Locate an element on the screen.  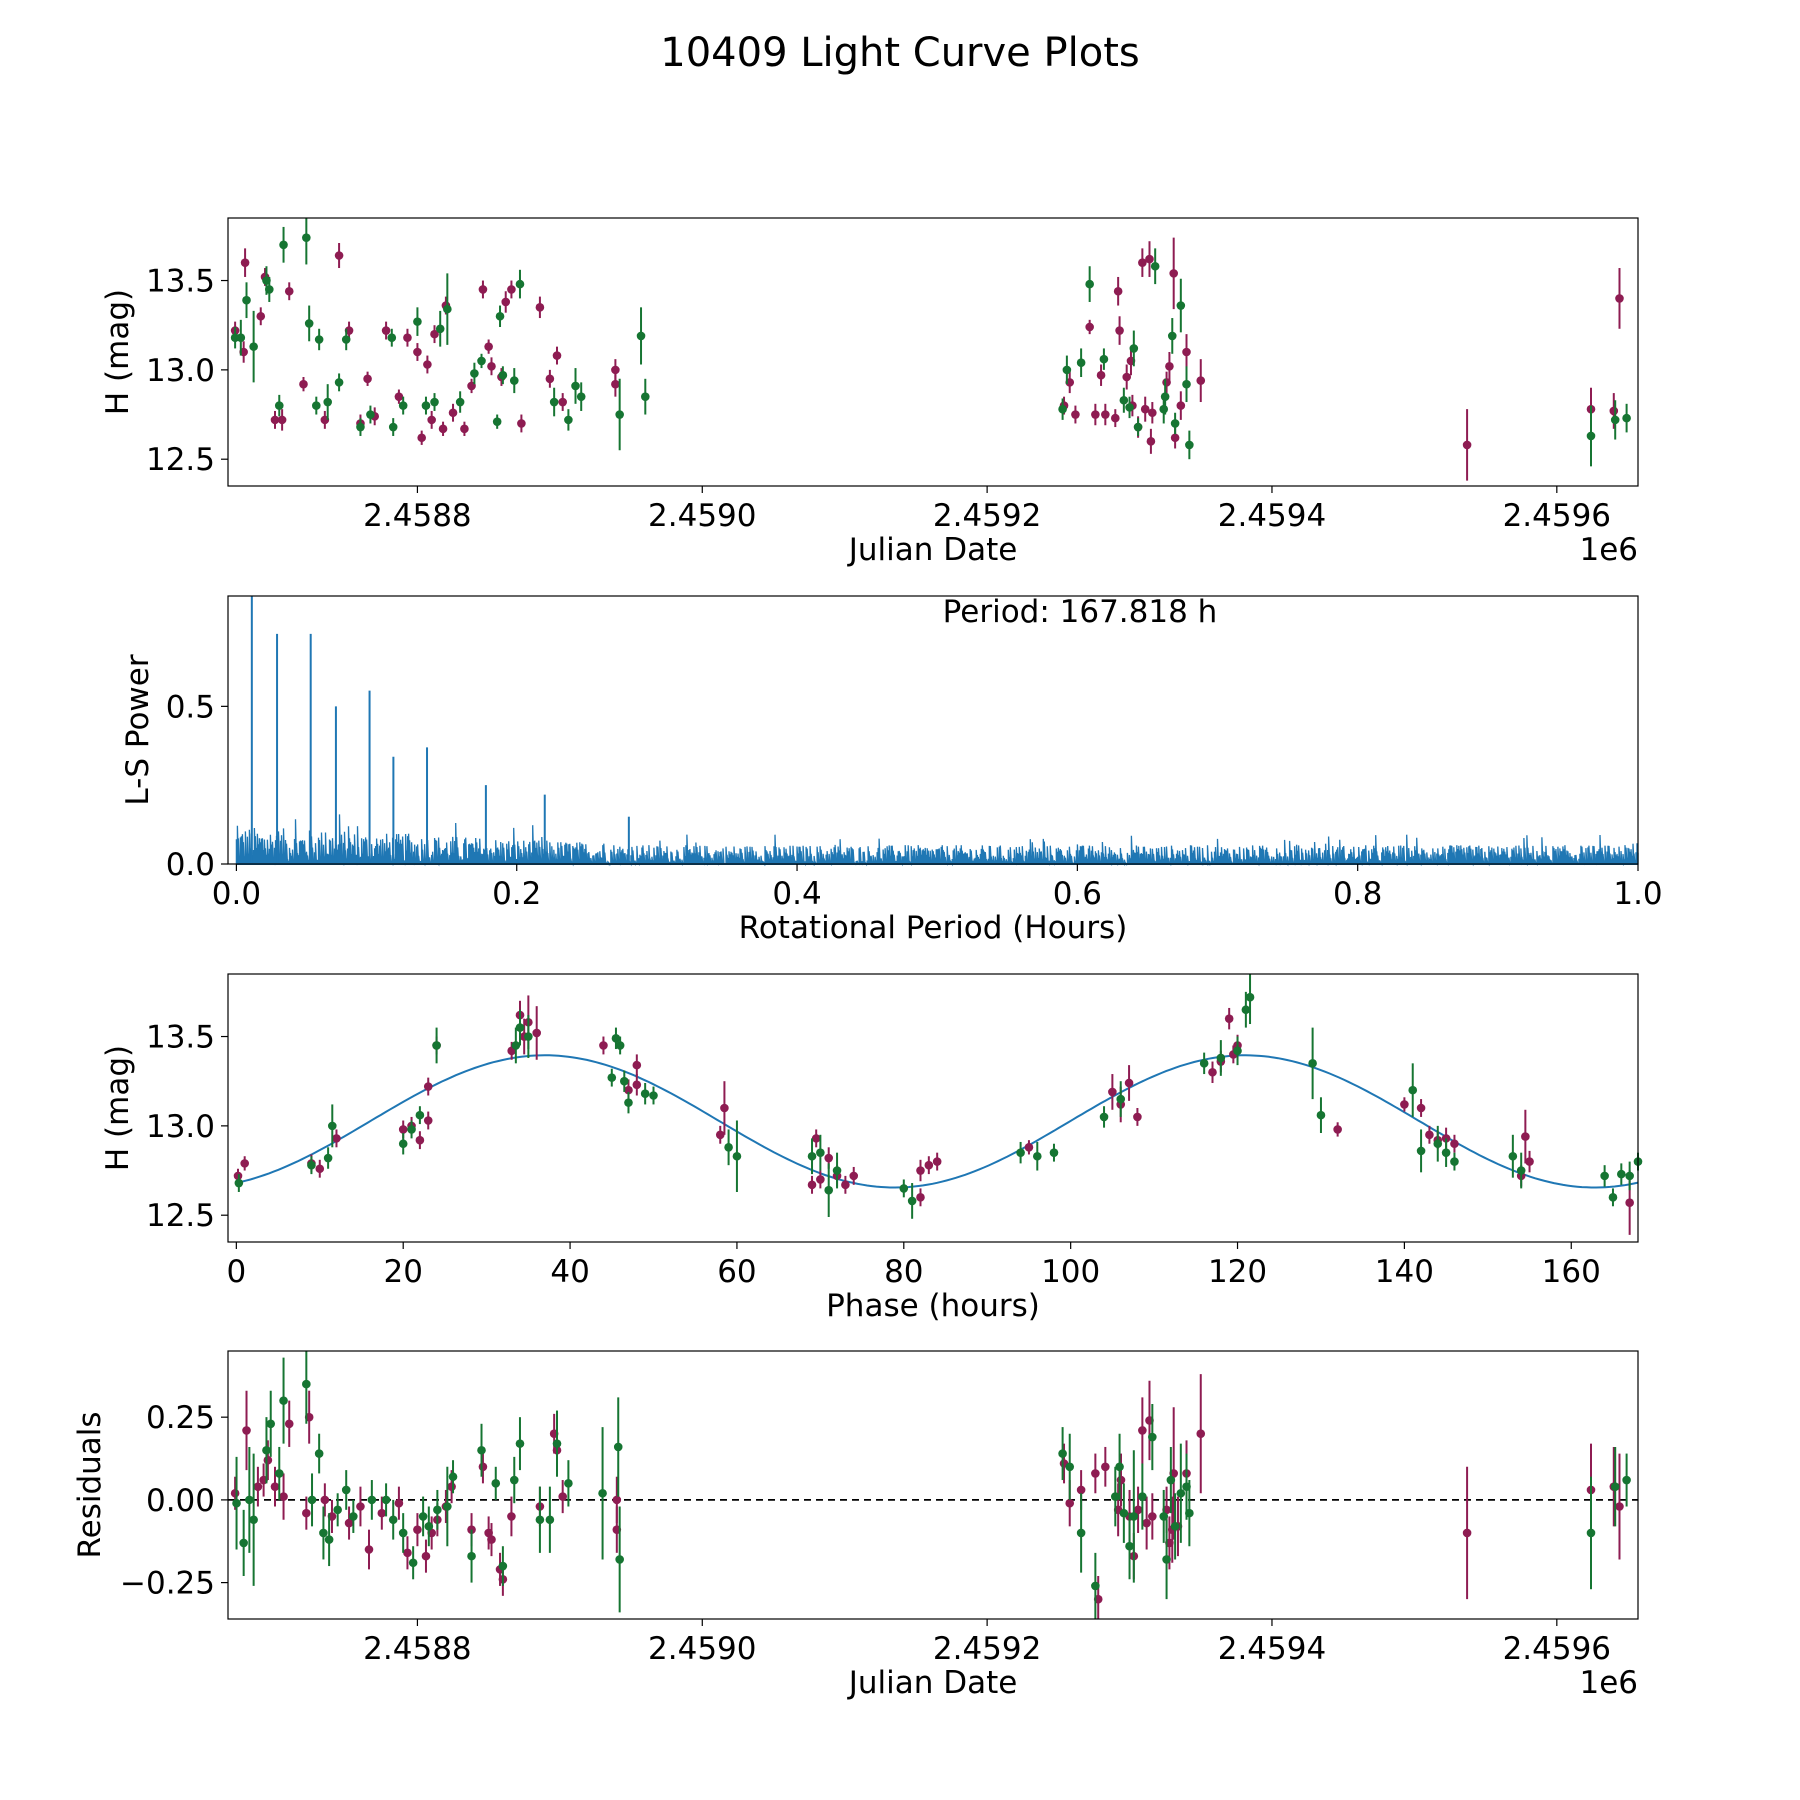
x-tick-label: 2.4592 is located at coordinates (987, 516).